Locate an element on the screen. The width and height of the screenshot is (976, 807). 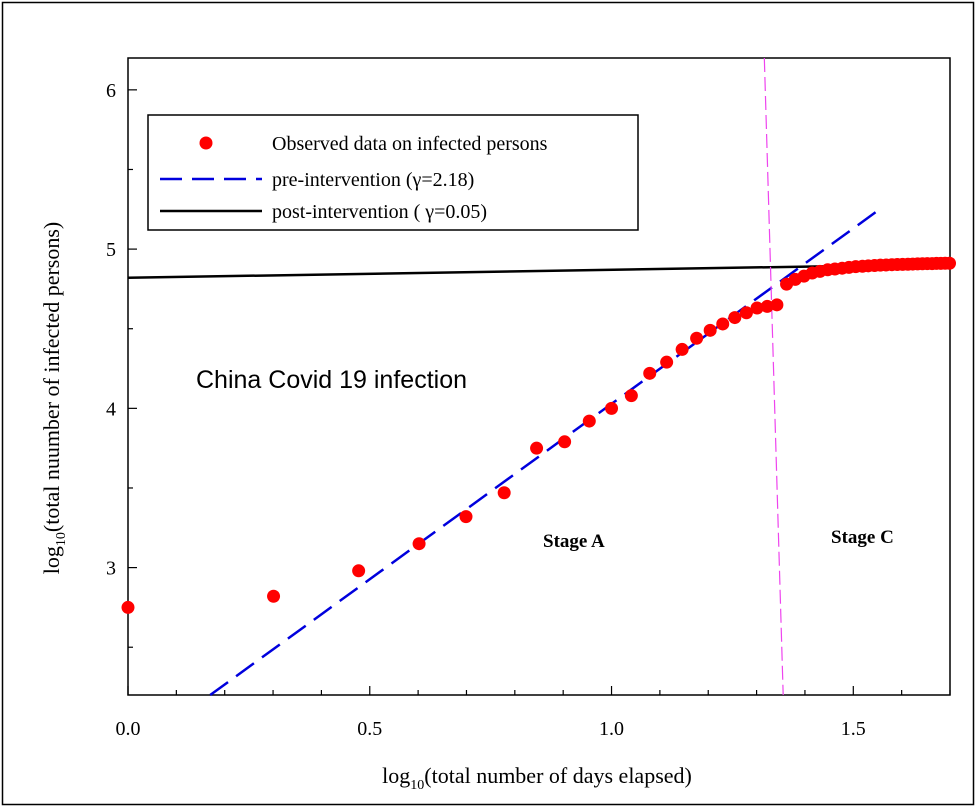
y-tick-label: 4 is located at coordinates (111, 409).